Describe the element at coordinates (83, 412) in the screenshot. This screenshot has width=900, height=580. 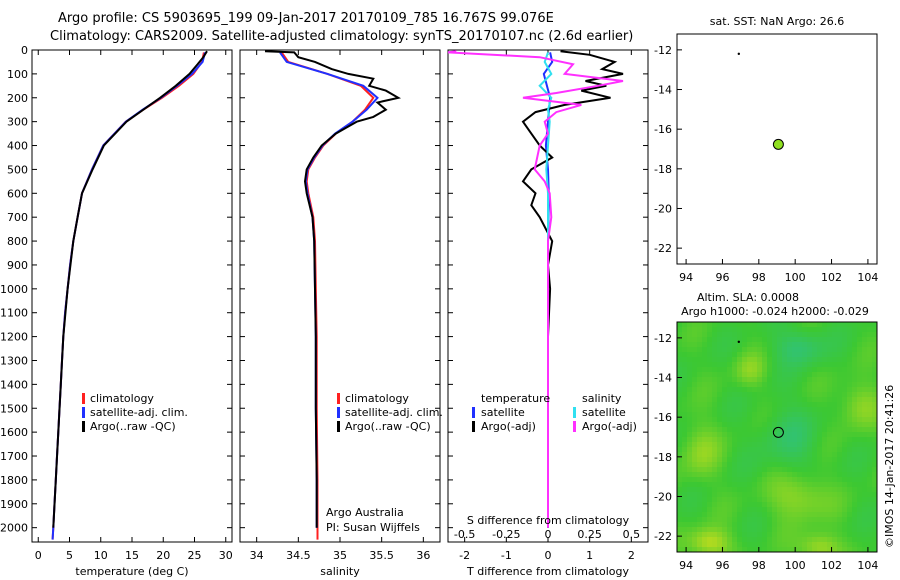
I see `legend-swatch-satellite` at that location.